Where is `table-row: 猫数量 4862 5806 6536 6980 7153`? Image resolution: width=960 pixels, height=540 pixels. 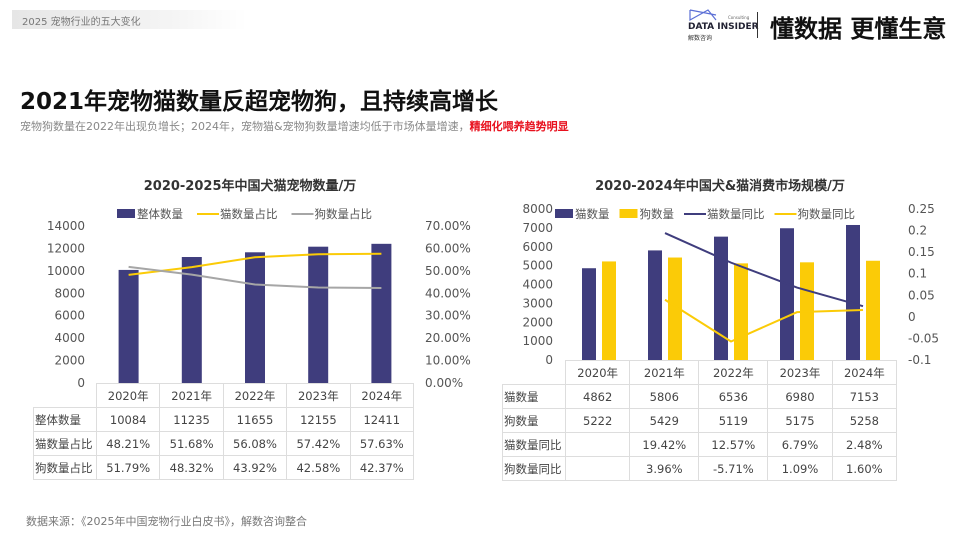
table-row: 猫数量 4862 5806 6536 6980 7153 is located at coordinates (700, 396).